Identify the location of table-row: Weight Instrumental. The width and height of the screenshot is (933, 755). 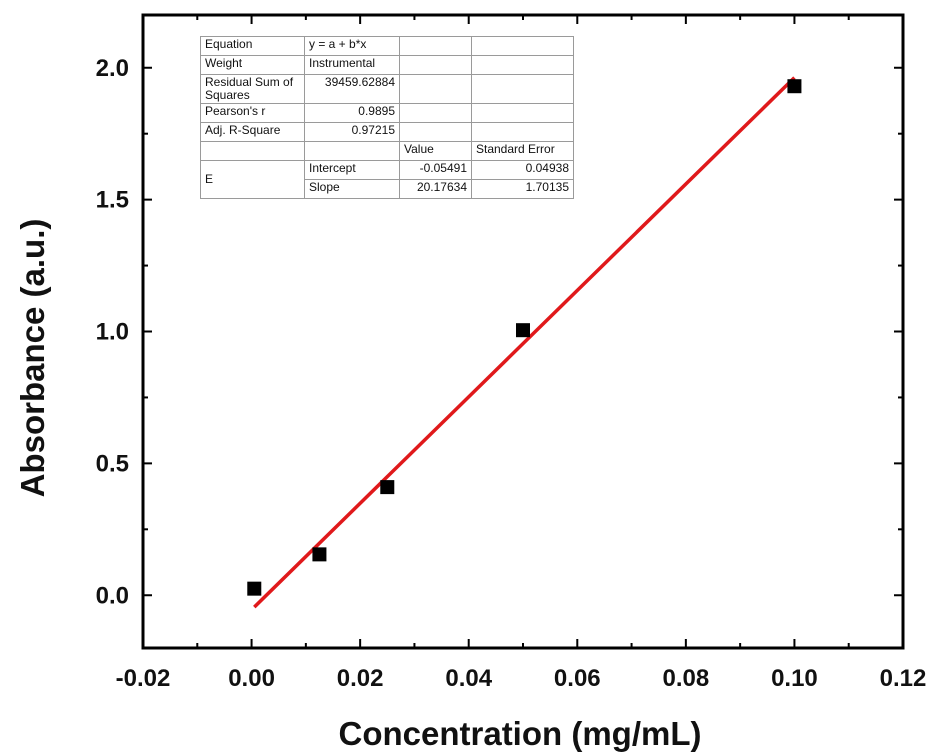
(387, 65).